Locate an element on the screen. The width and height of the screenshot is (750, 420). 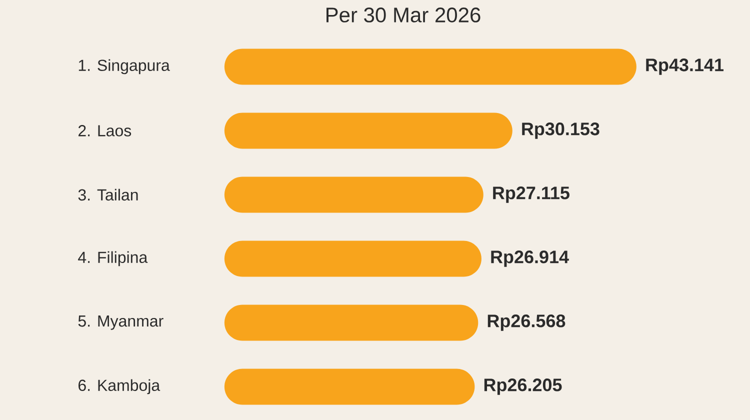
data-label: Rp26.205 is located at coordinates (523, 386).